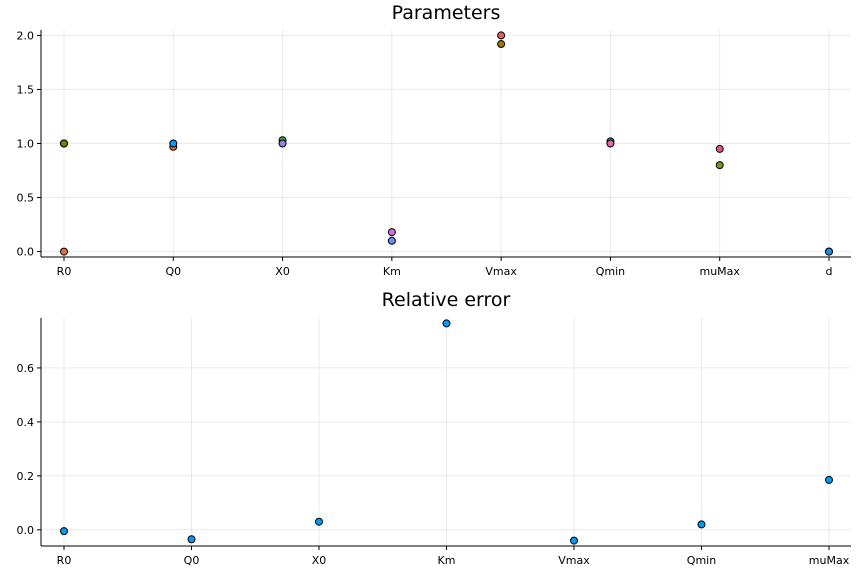 The height and width of the screenshot is (576, 864). Describe the element at coordinates (282, 271) in the screenshot. I see `parameters-x-tick-label-x0: X0` at that location.